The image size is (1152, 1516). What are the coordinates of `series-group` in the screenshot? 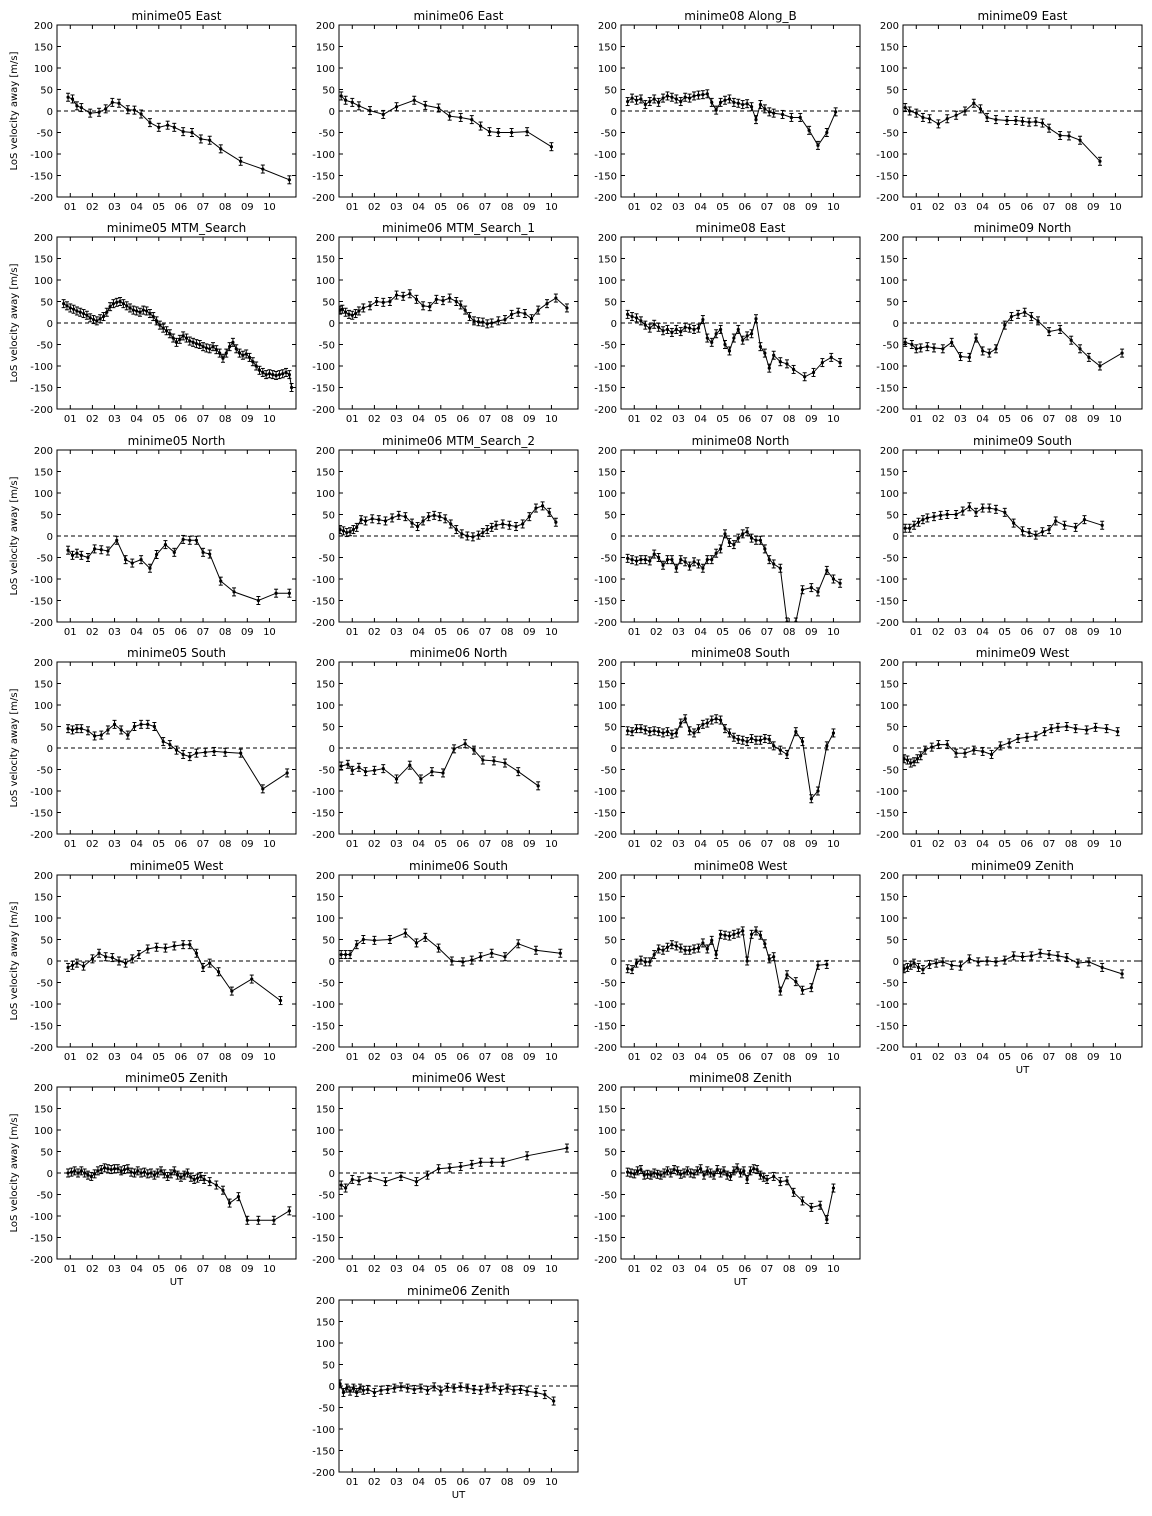 It's located at (448, 521).